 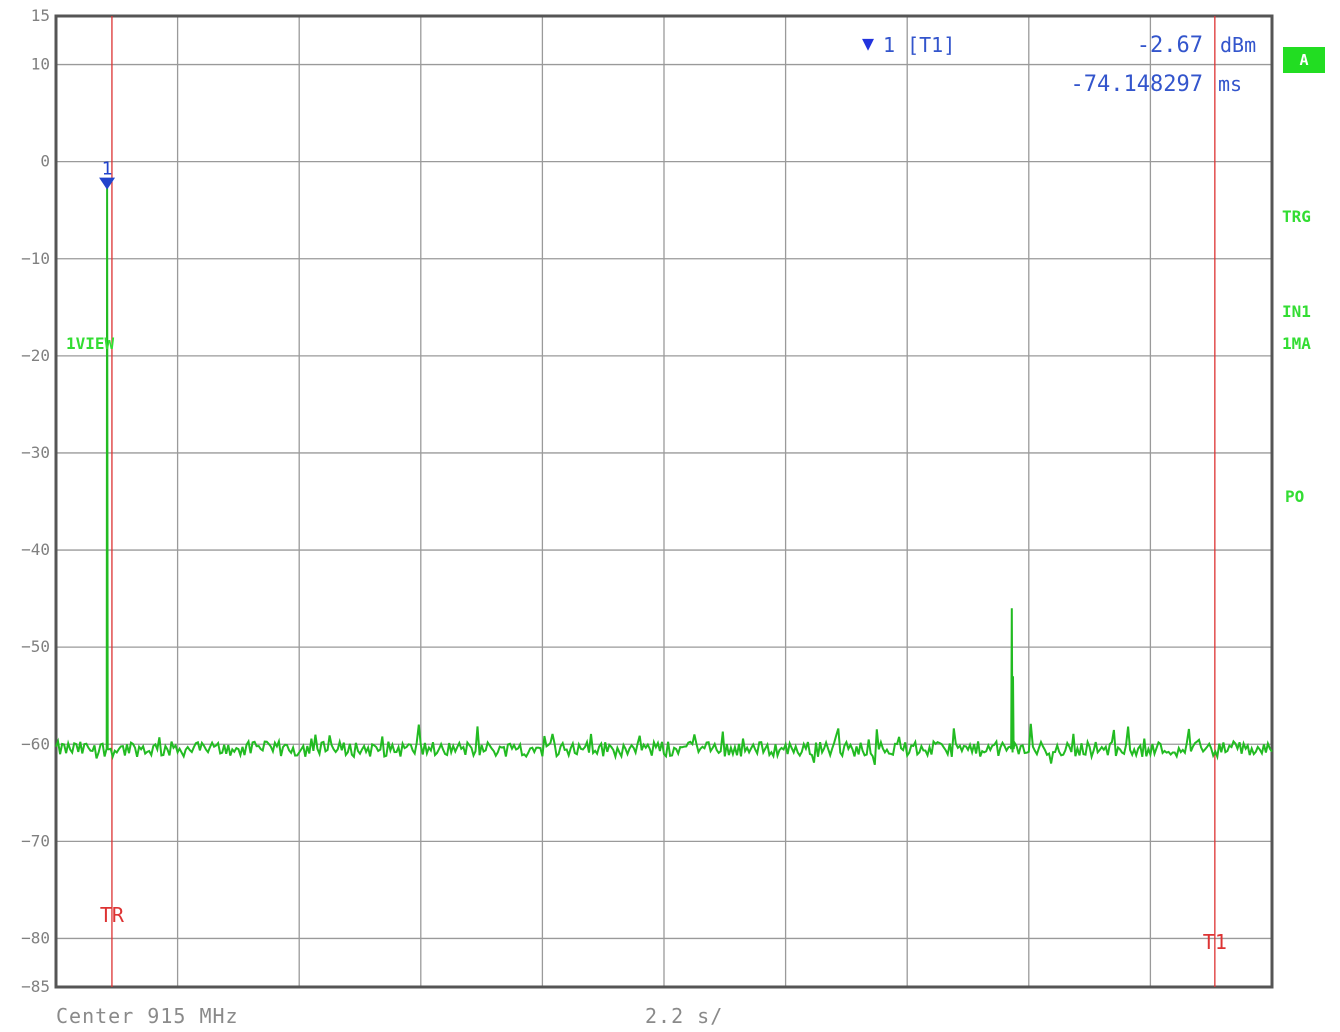 What do you see at coordinates (147, 1016) in the screenshot?
I see `center-frequency: Center 915 MHz` at bounding box center [147, 1016].